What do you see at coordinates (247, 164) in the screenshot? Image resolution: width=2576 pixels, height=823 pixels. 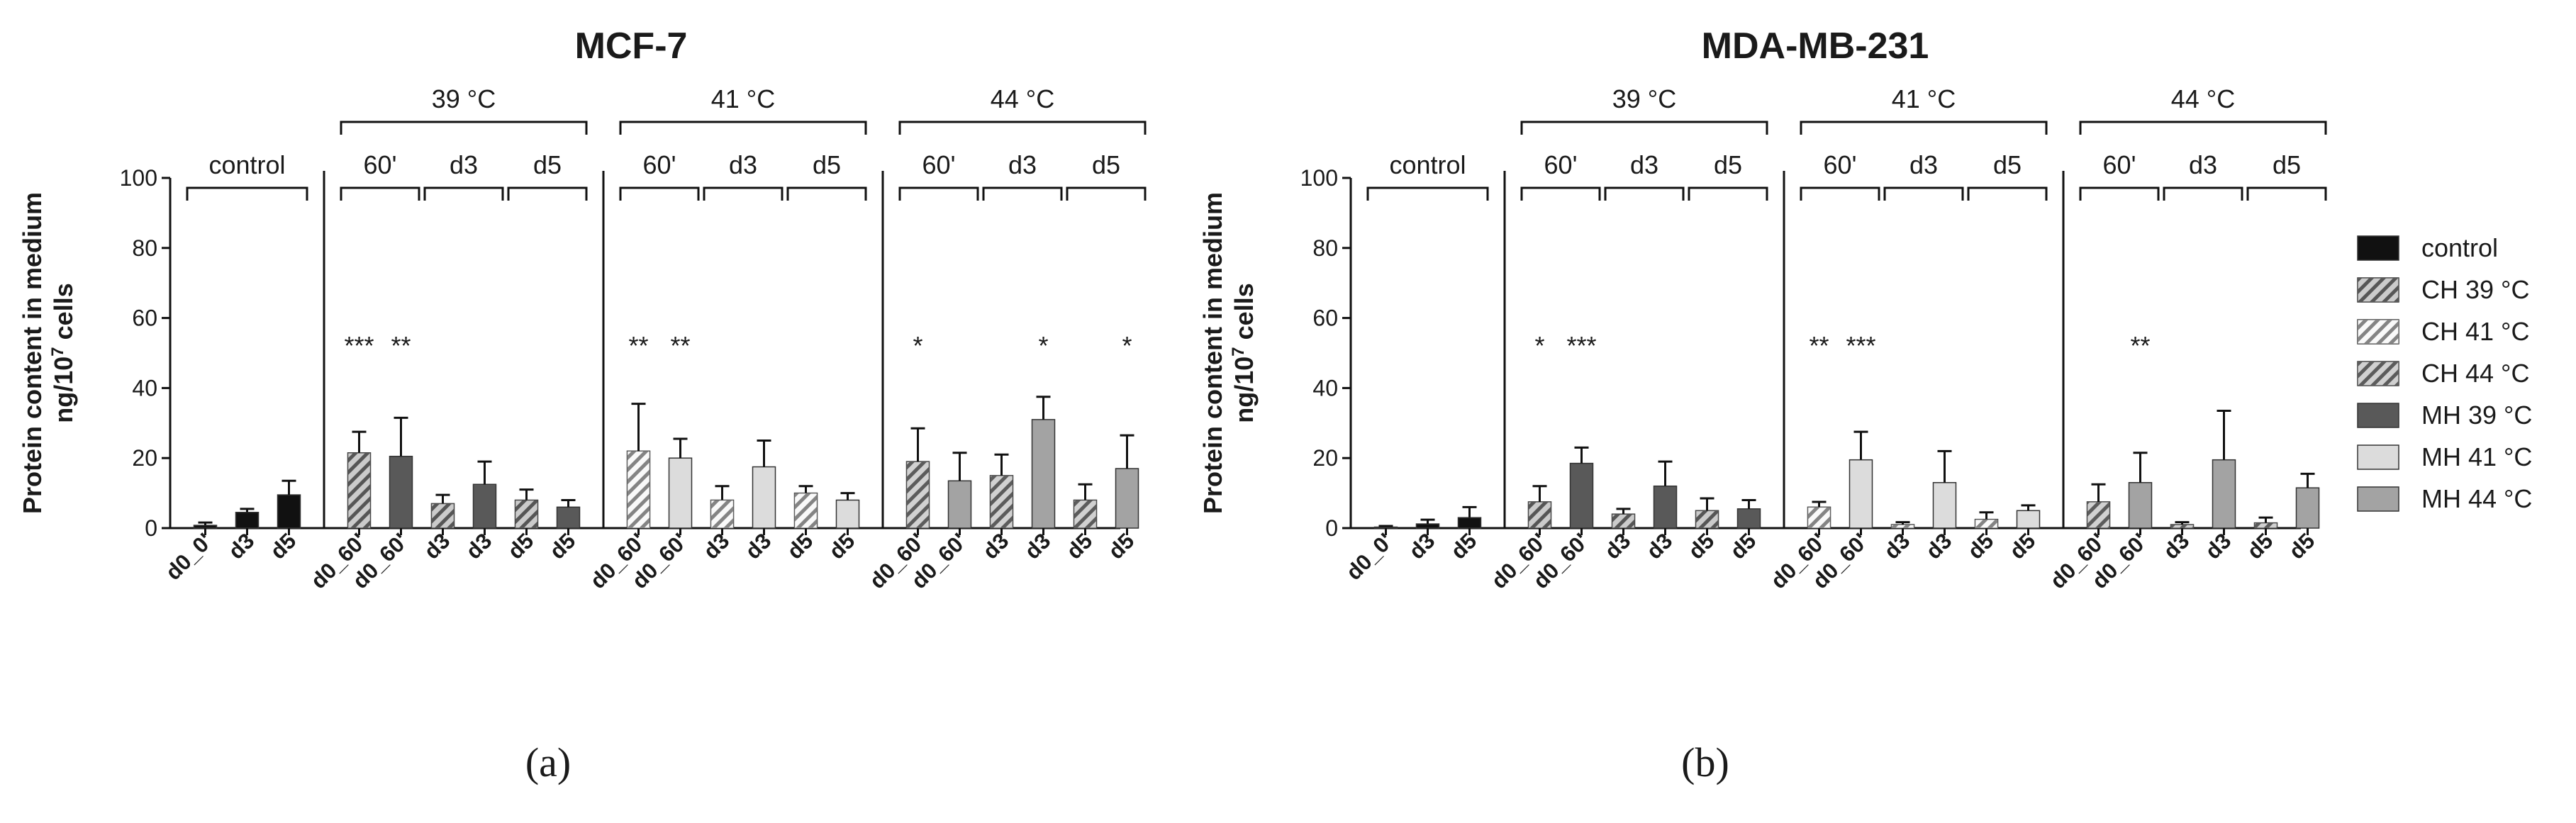 I see `subgroup-label: control` at bounding box center [247, 164].